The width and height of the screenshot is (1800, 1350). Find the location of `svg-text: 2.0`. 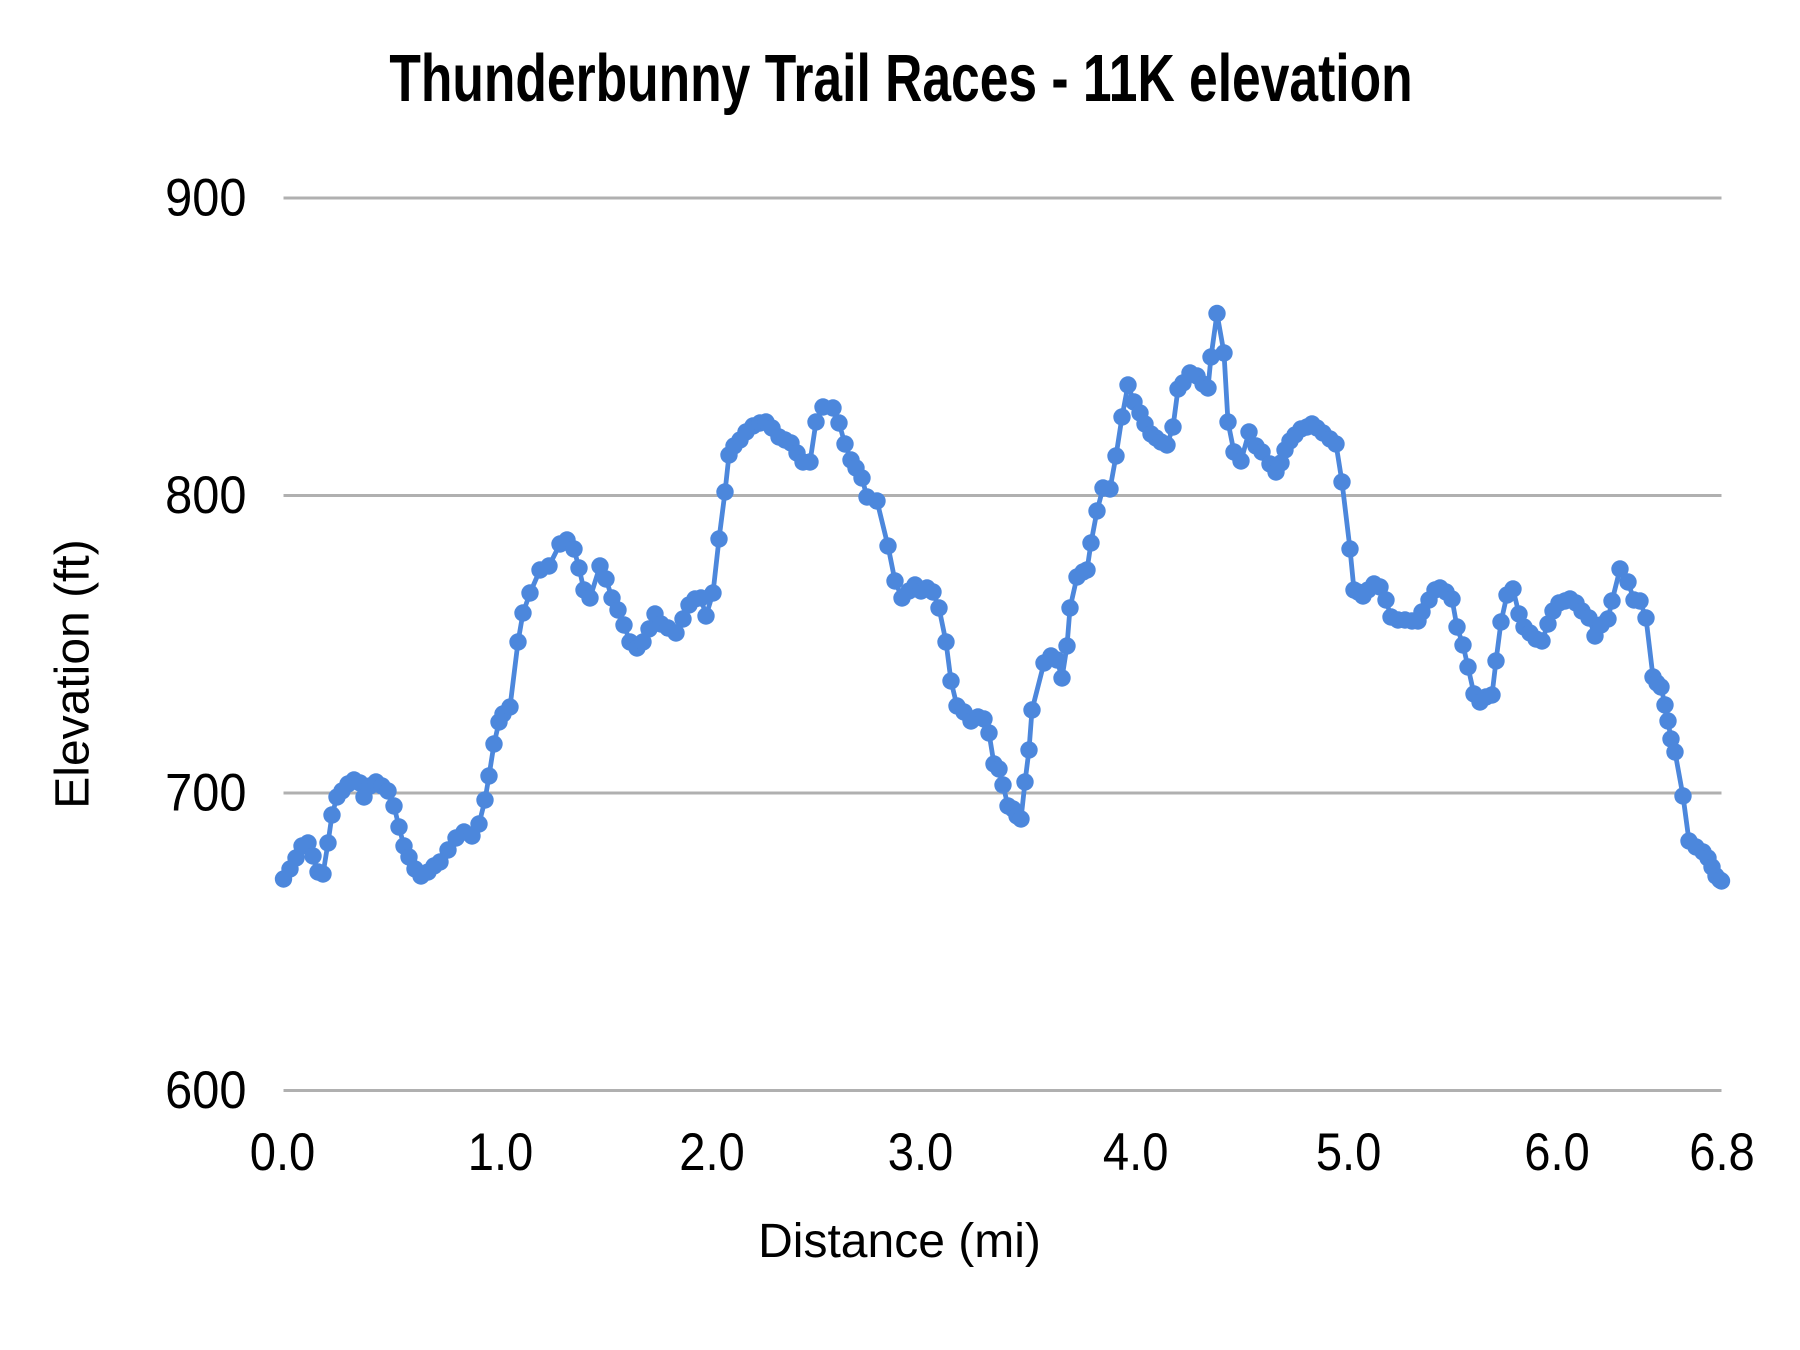

svg-text: 2.0 is located at coordinates (712, 1151).